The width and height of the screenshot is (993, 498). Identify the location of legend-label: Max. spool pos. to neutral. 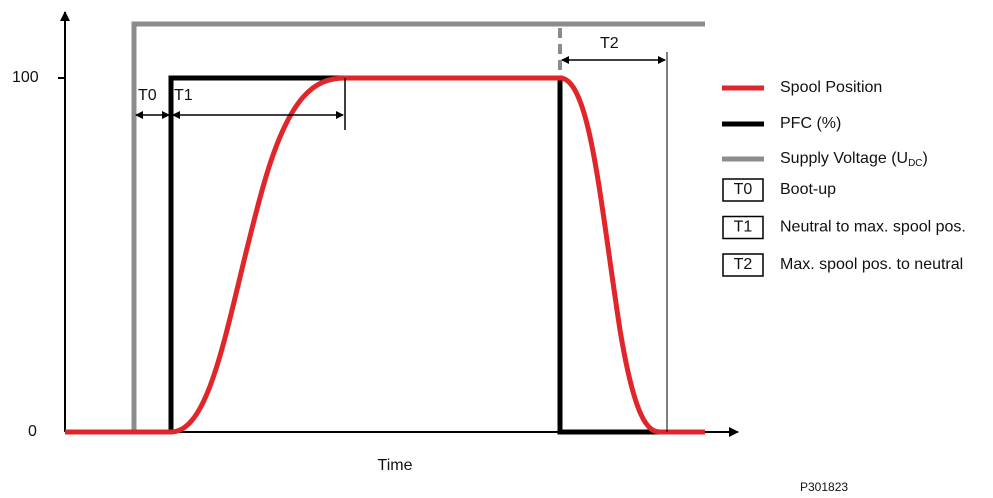
(871, 264).